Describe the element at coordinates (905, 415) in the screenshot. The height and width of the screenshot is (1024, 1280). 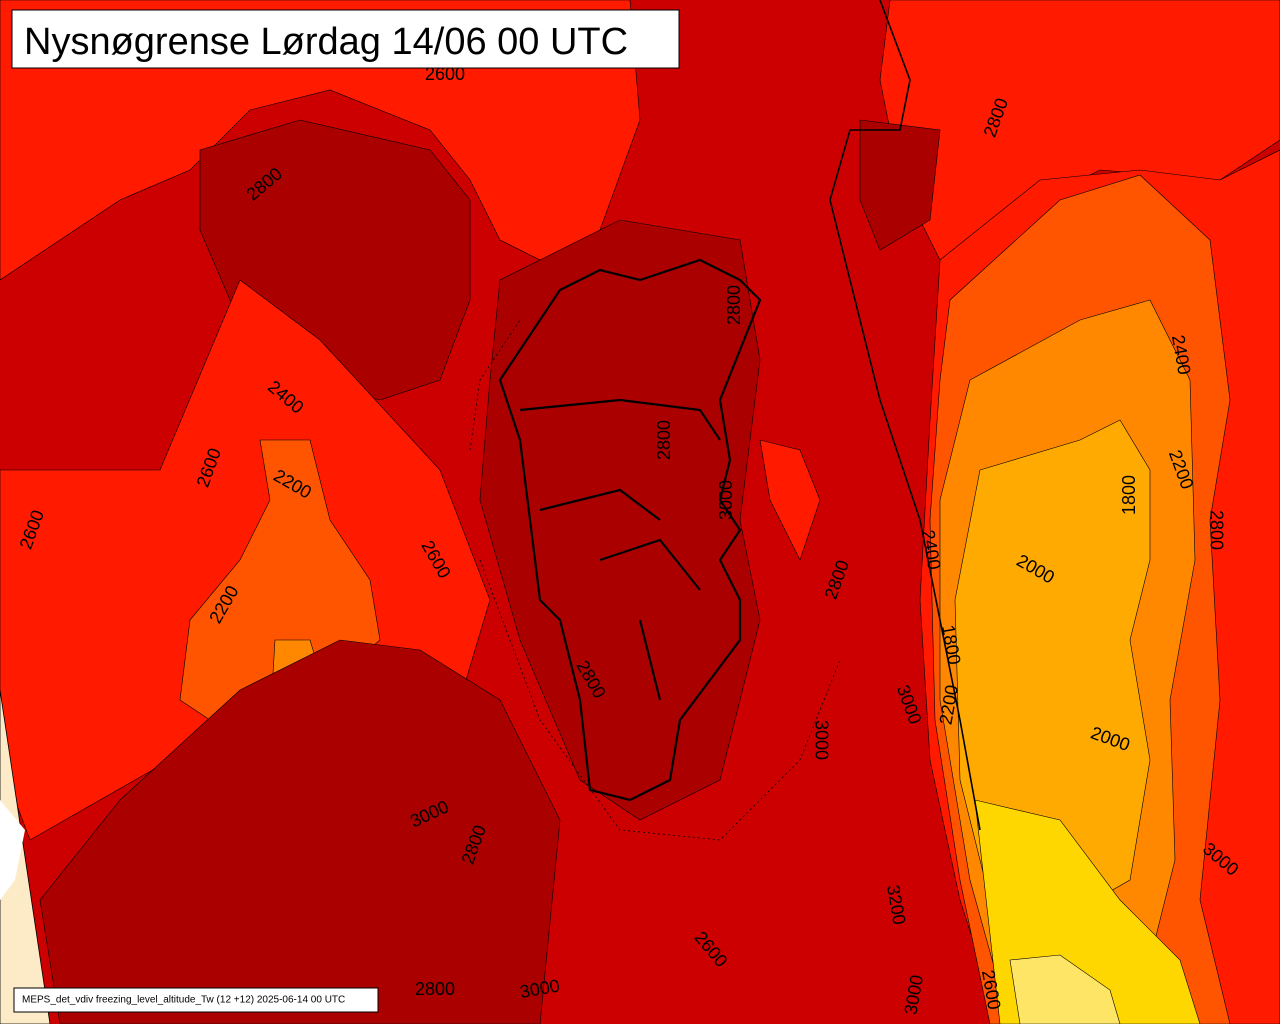
I see `country-border` at that location.